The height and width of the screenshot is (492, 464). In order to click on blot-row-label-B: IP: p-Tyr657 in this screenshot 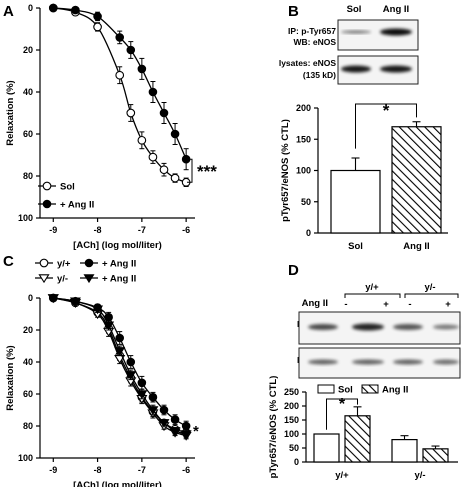, I will do `click(312, 31)`.